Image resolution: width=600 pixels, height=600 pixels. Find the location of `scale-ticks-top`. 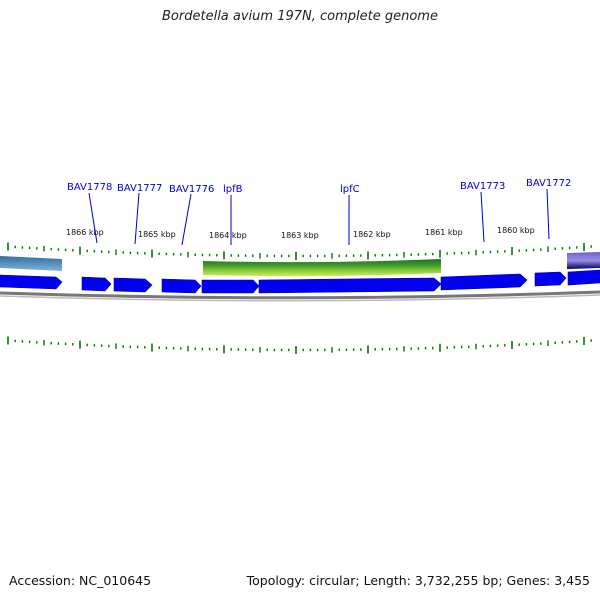

scale-ticks-top is located at coordinates (299, 251).